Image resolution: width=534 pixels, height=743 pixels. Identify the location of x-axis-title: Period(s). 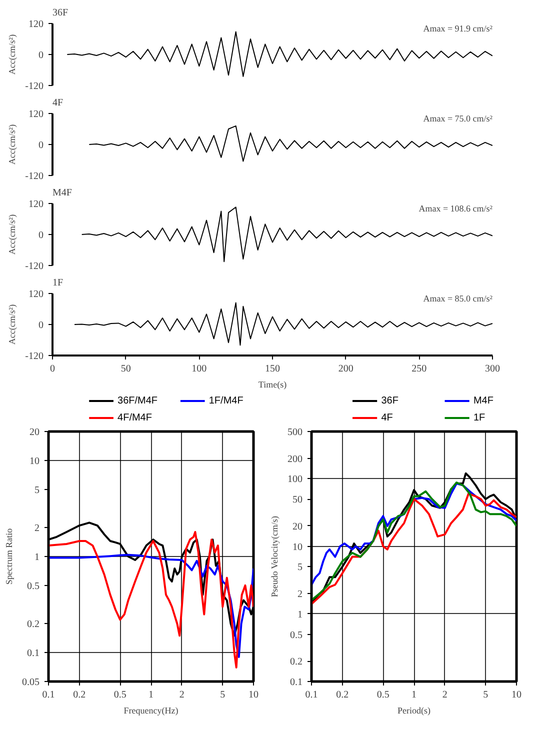
(414, 711).